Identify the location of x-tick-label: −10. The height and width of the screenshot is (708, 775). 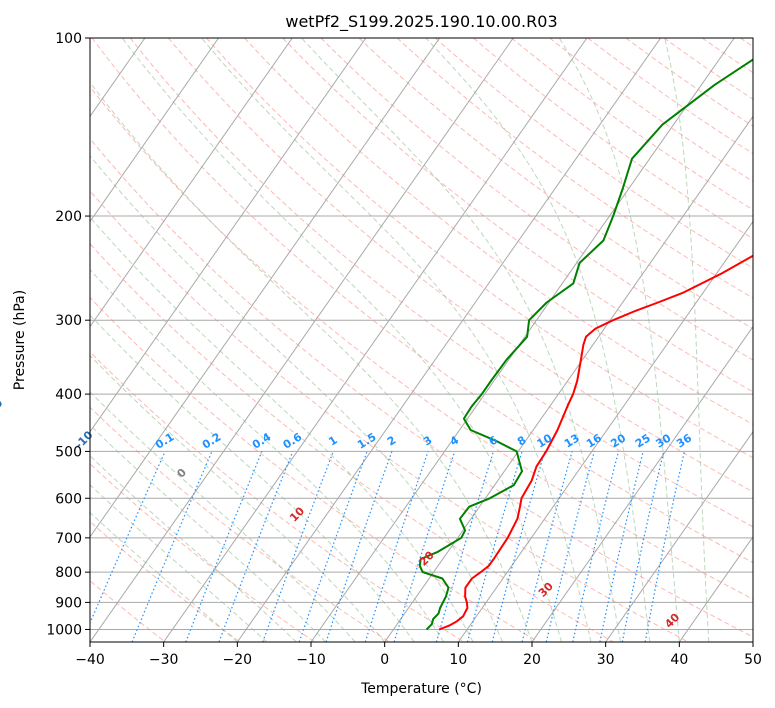
(311, 660).